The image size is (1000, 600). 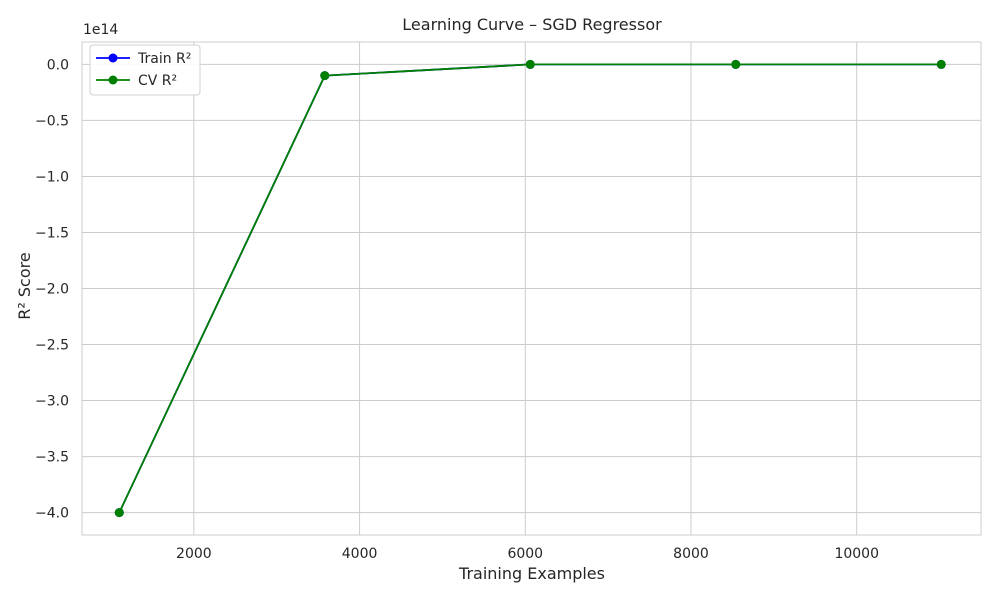 What do you see at coordinates (136, 81) in the screenshot?
I see `legend-entry-cv: CV R²` at bounding box center [136, 81].